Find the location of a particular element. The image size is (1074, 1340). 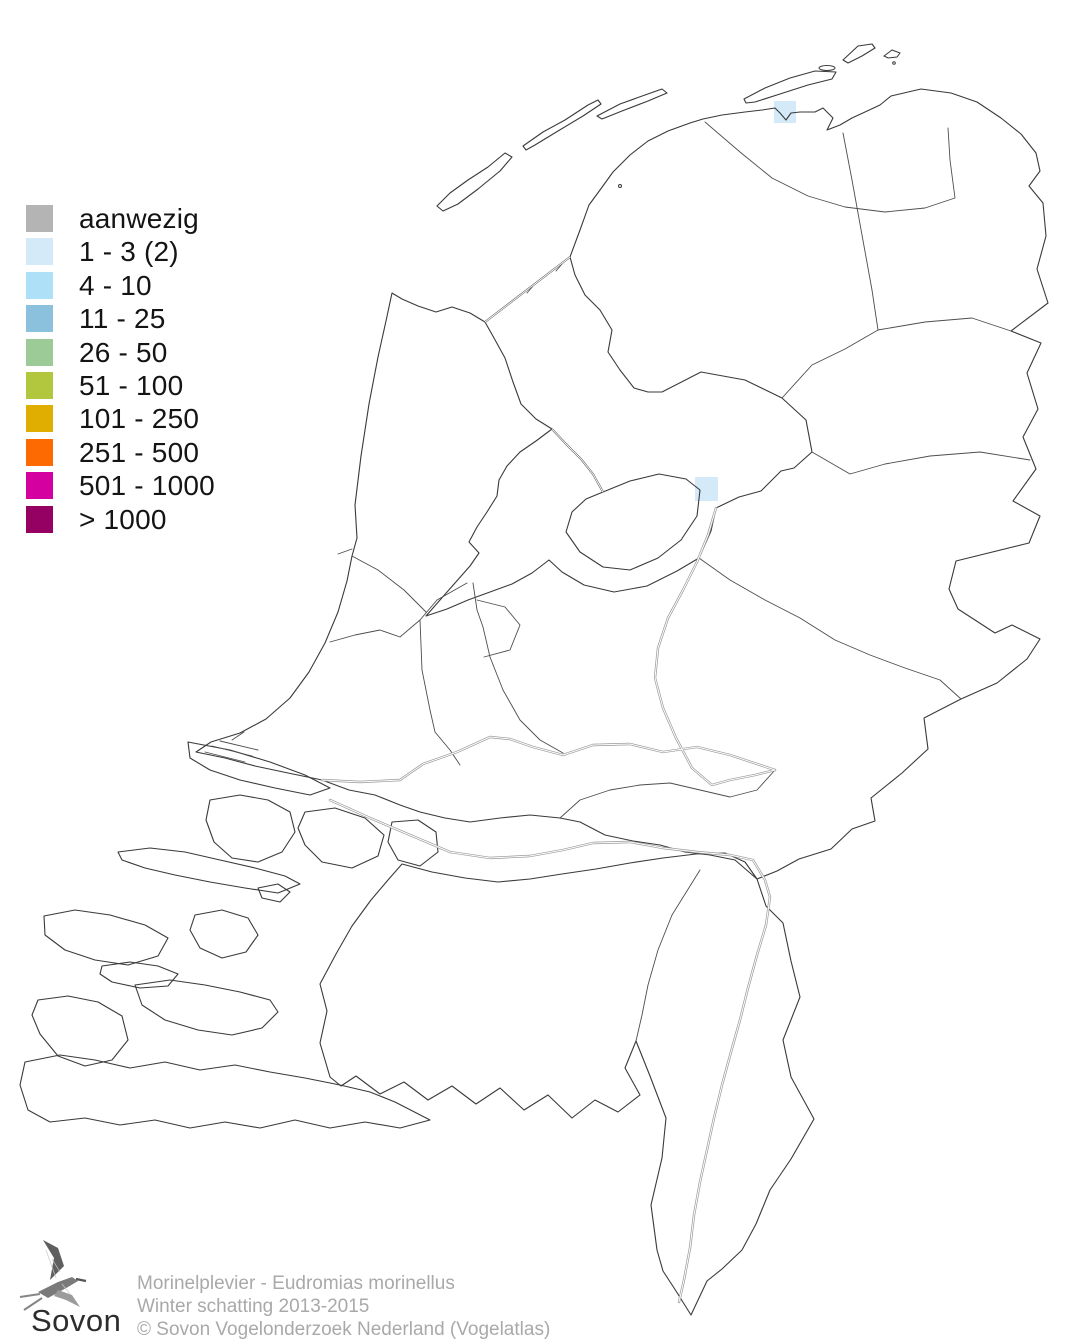

island-goeree-overflakkee is located at coordinates (209, 870).